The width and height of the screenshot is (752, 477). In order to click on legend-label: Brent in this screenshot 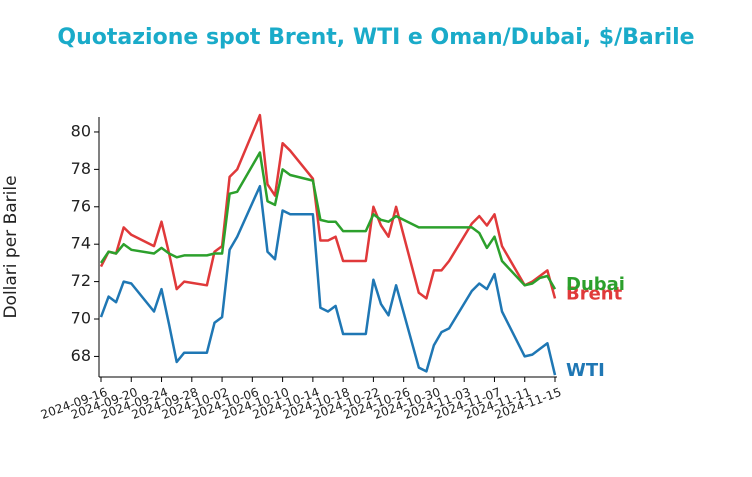, I will do `click(594, 293)`.